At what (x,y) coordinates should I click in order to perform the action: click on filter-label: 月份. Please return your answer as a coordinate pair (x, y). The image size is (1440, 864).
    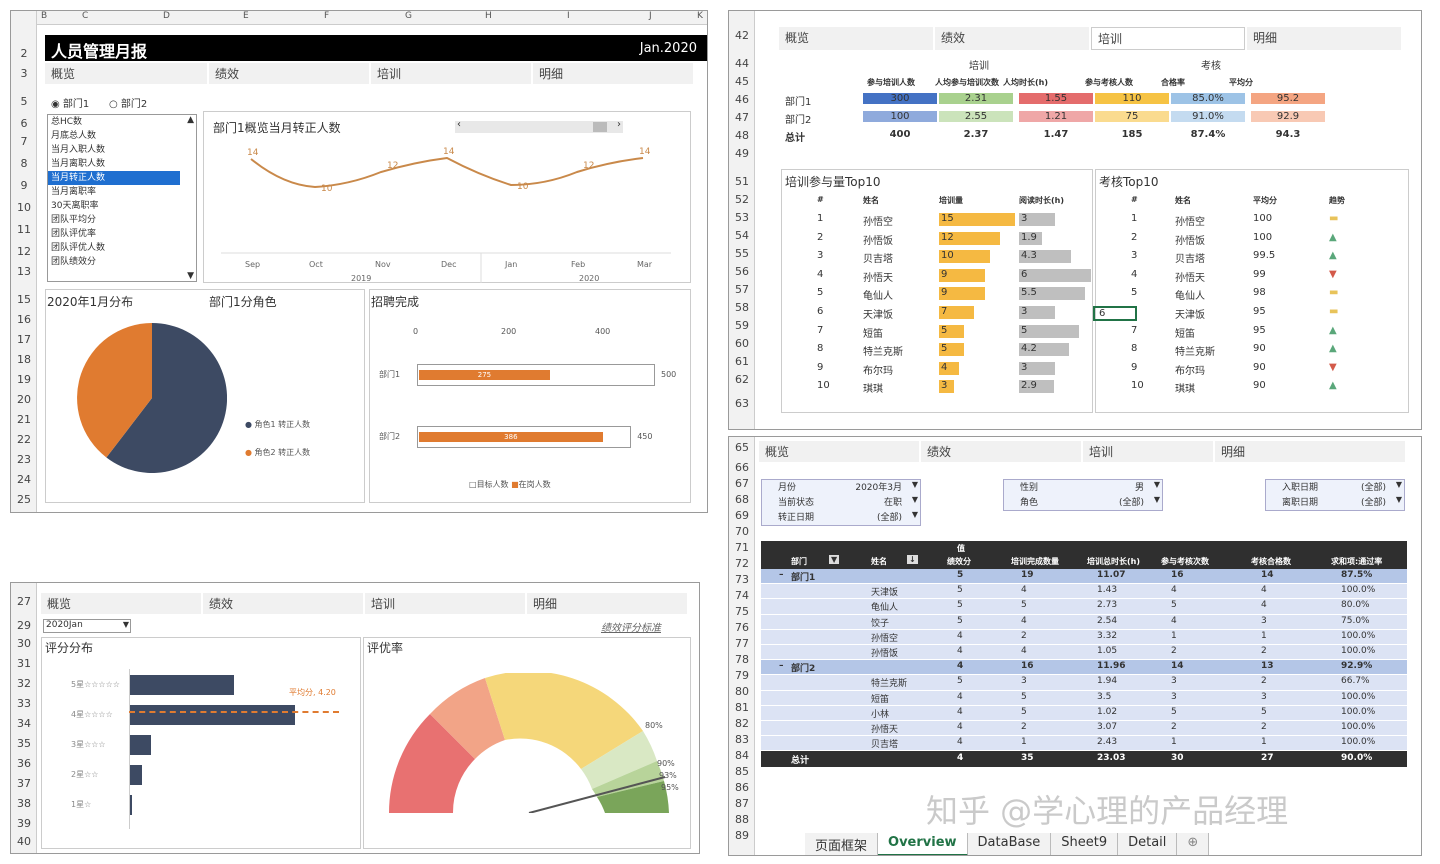
    Looking at the image, I should click on (787, 488).